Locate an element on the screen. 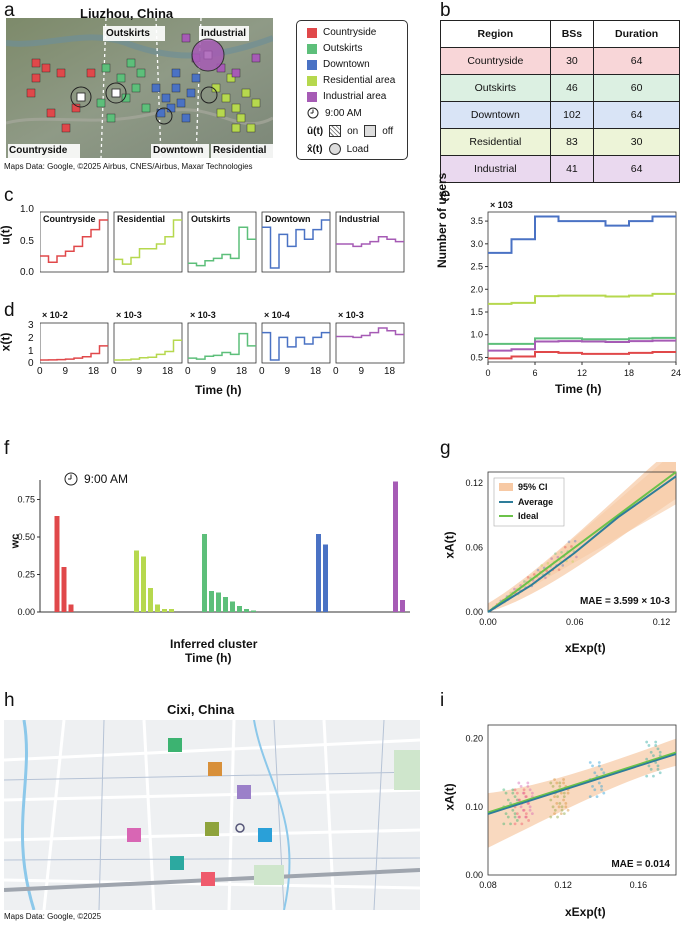 This screenshot has height=926, width=685. g-xtick: 0.06 is located at coordinates (575, 622).